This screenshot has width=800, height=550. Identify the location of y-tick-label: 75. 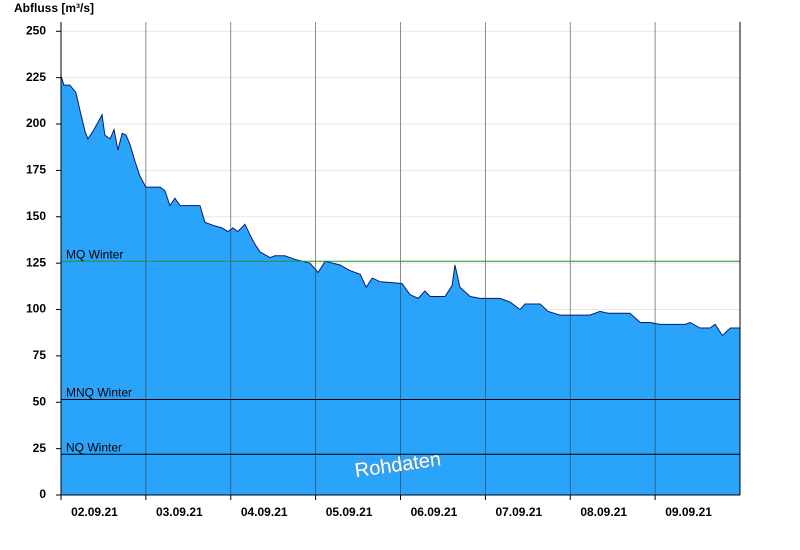
(40, 355).